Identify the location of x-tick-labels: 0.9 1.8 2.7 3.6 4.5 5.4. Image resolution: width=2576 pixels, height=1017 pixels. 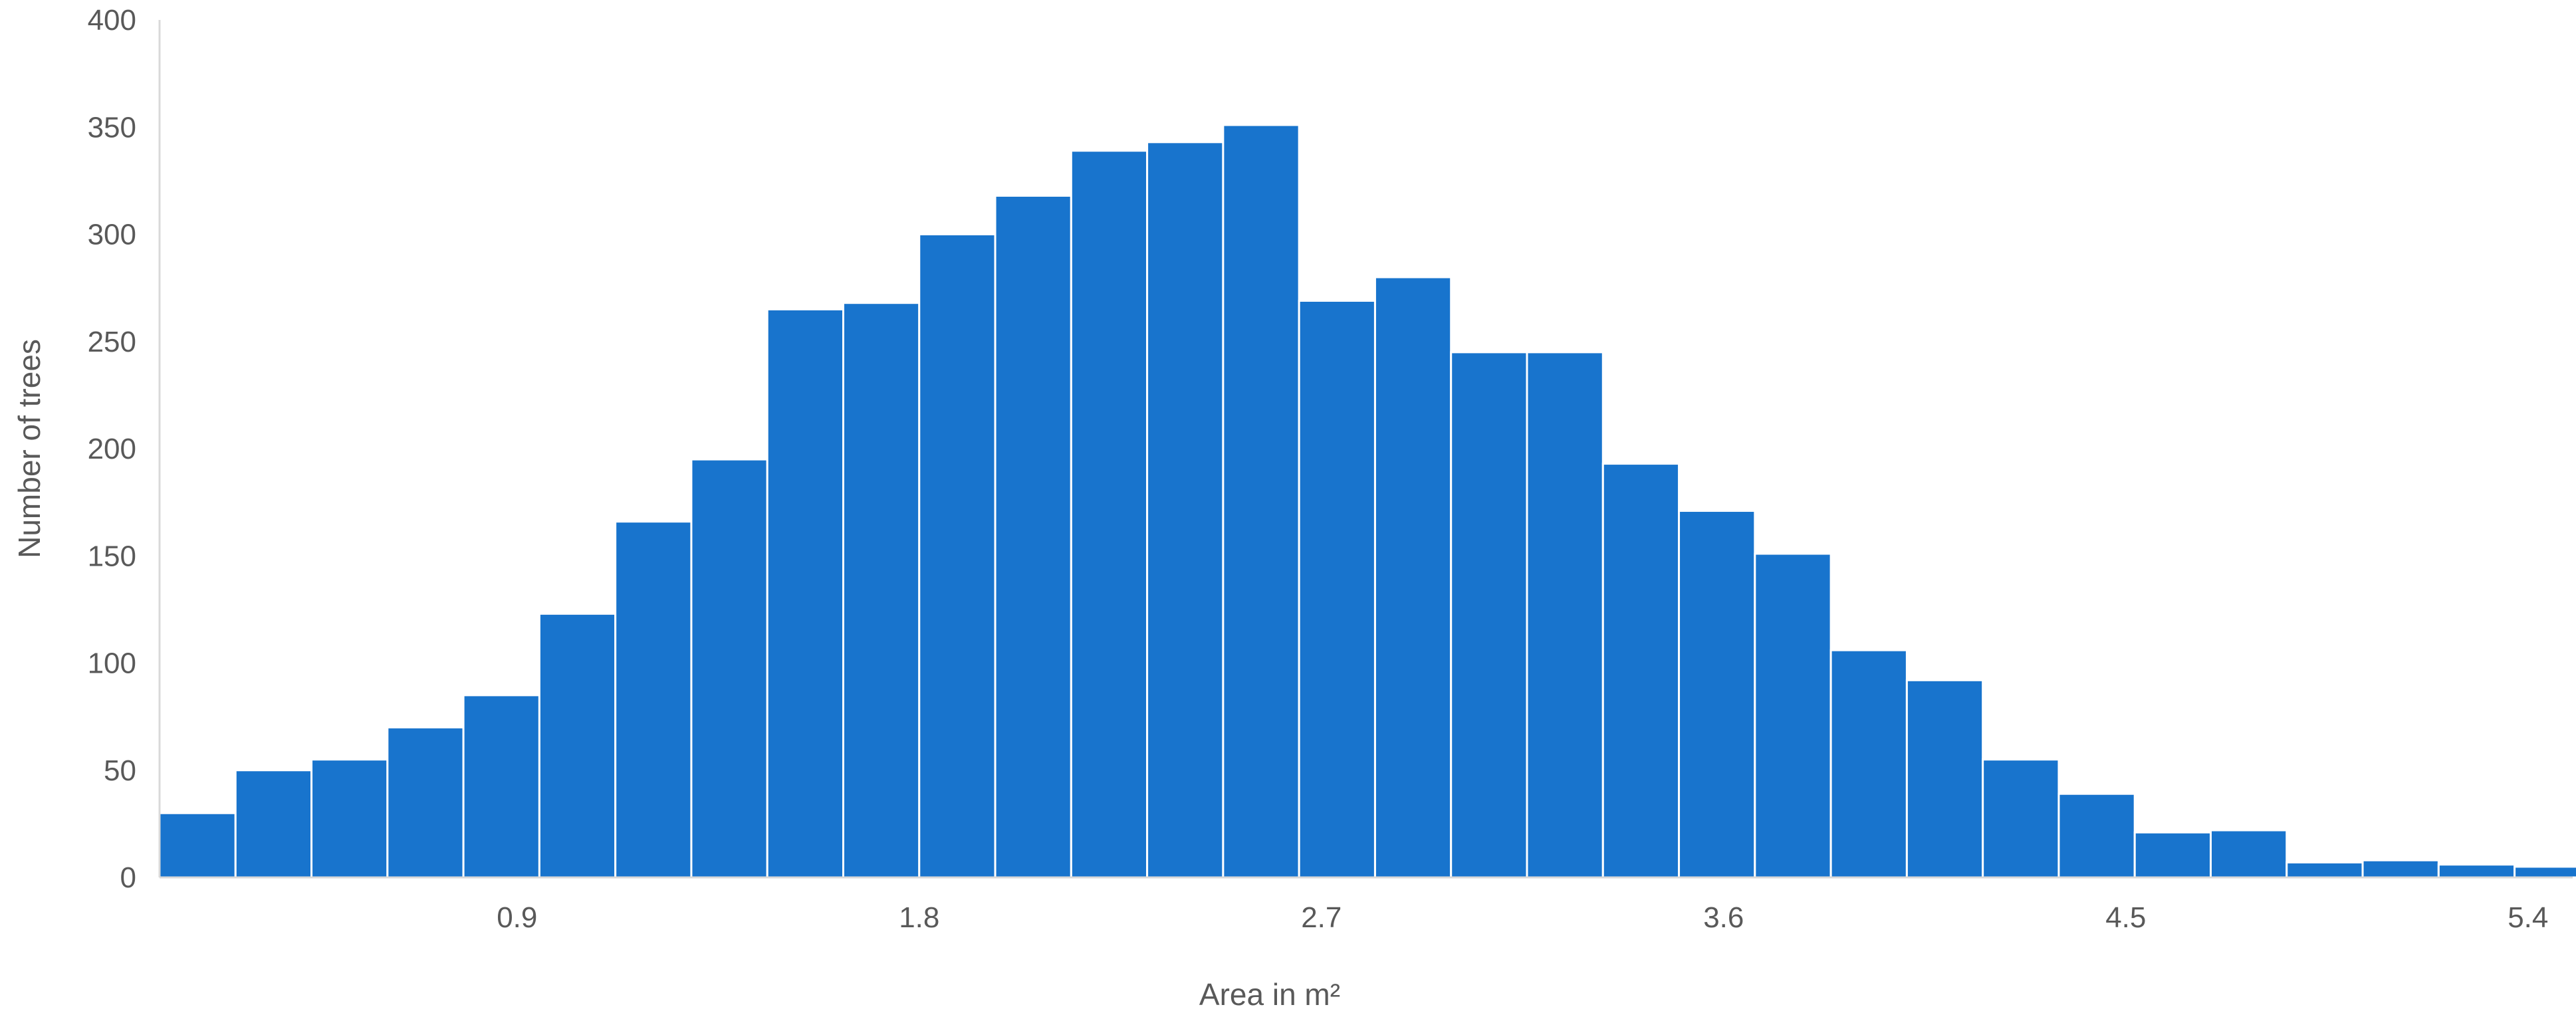
(1522, 917).